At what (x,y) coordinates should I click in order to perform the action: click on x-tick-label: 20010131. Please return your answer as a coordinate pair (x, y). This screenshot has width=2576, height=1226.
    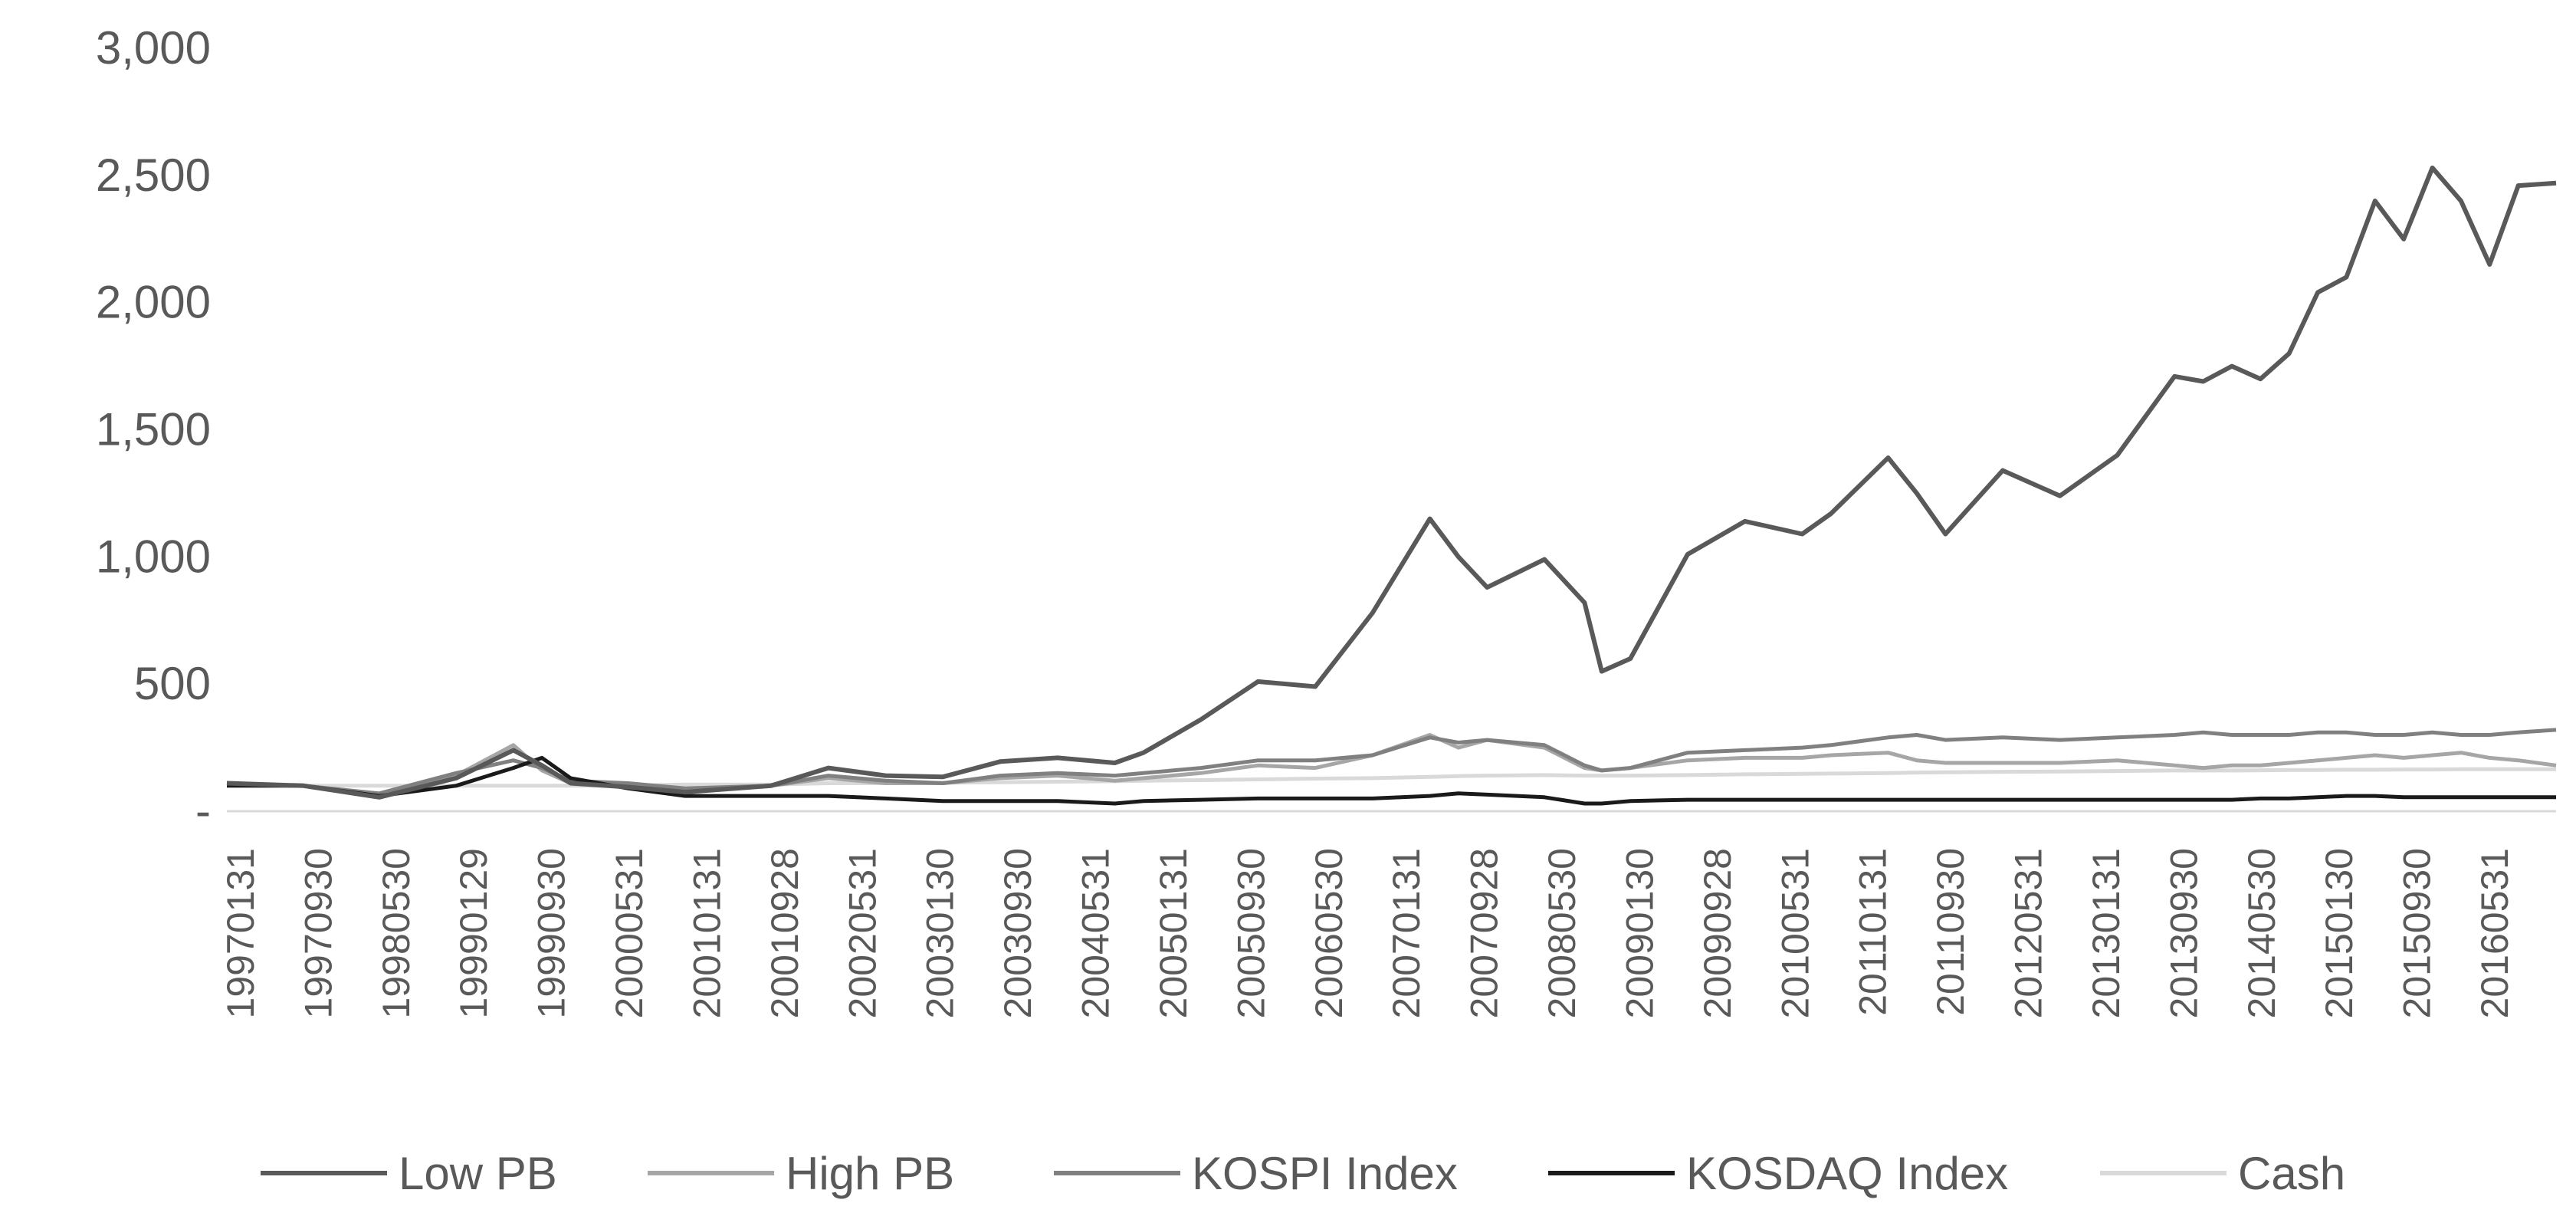
    Looking at the image, I should click on (707, 933).